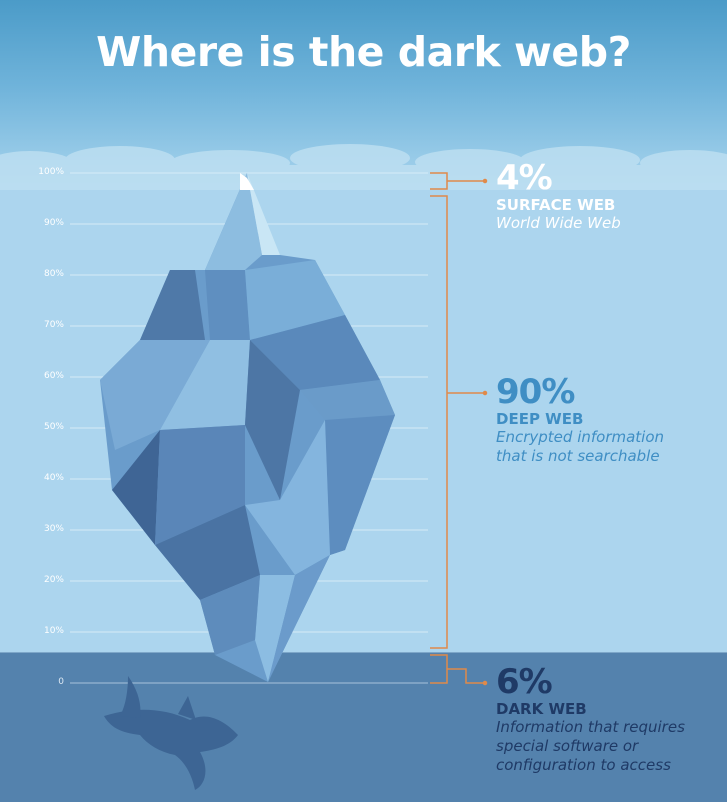 Image resolution: width=727 pixels, height=802 pixels. Describe the element at coordinates (51, 172) in the screenshot. I see `axis-tick-label: 100%` at that location.